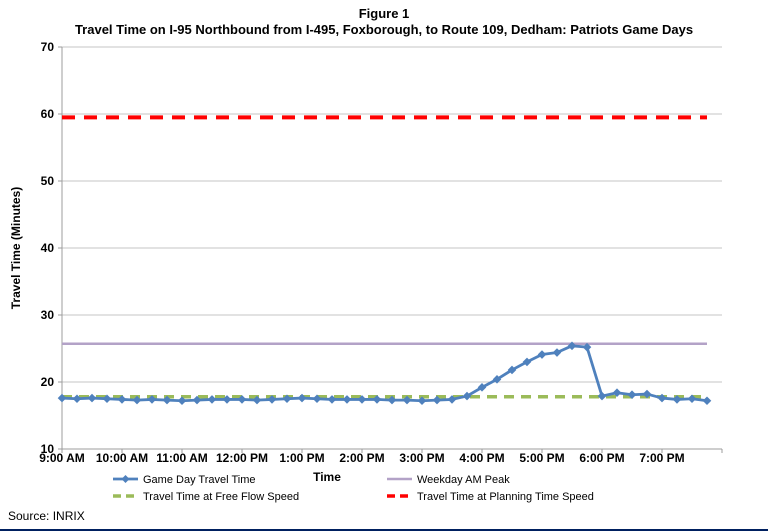 The height and width of the screenshot is (531, 768). Describe the element at coordinates (48, 315) in the screenshot. I see `svg-text: 30` at that location.